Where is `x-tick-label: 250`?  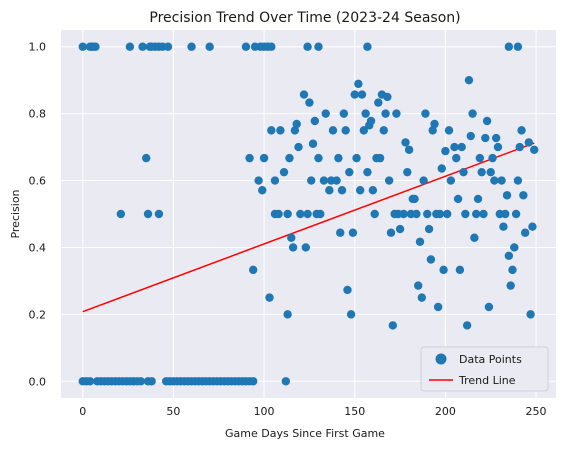
x-tick-label: 250 is located at coordinates (536, 411).